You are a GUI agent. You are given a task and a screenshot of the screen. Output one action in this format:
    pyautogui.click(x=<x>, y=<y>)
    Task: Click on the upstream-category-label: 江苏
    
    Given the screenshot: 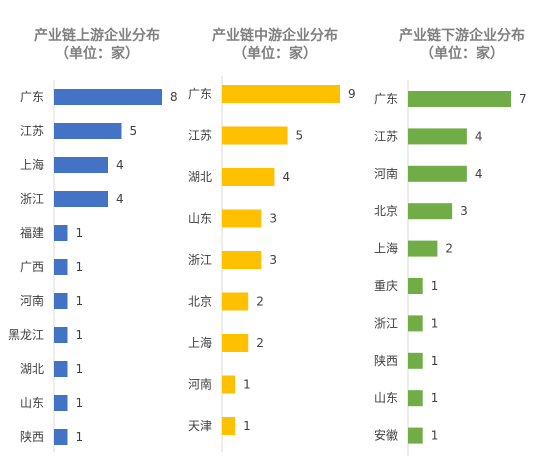 What is the action you would take?
    pyautogui.click(x=32, y=131)
    